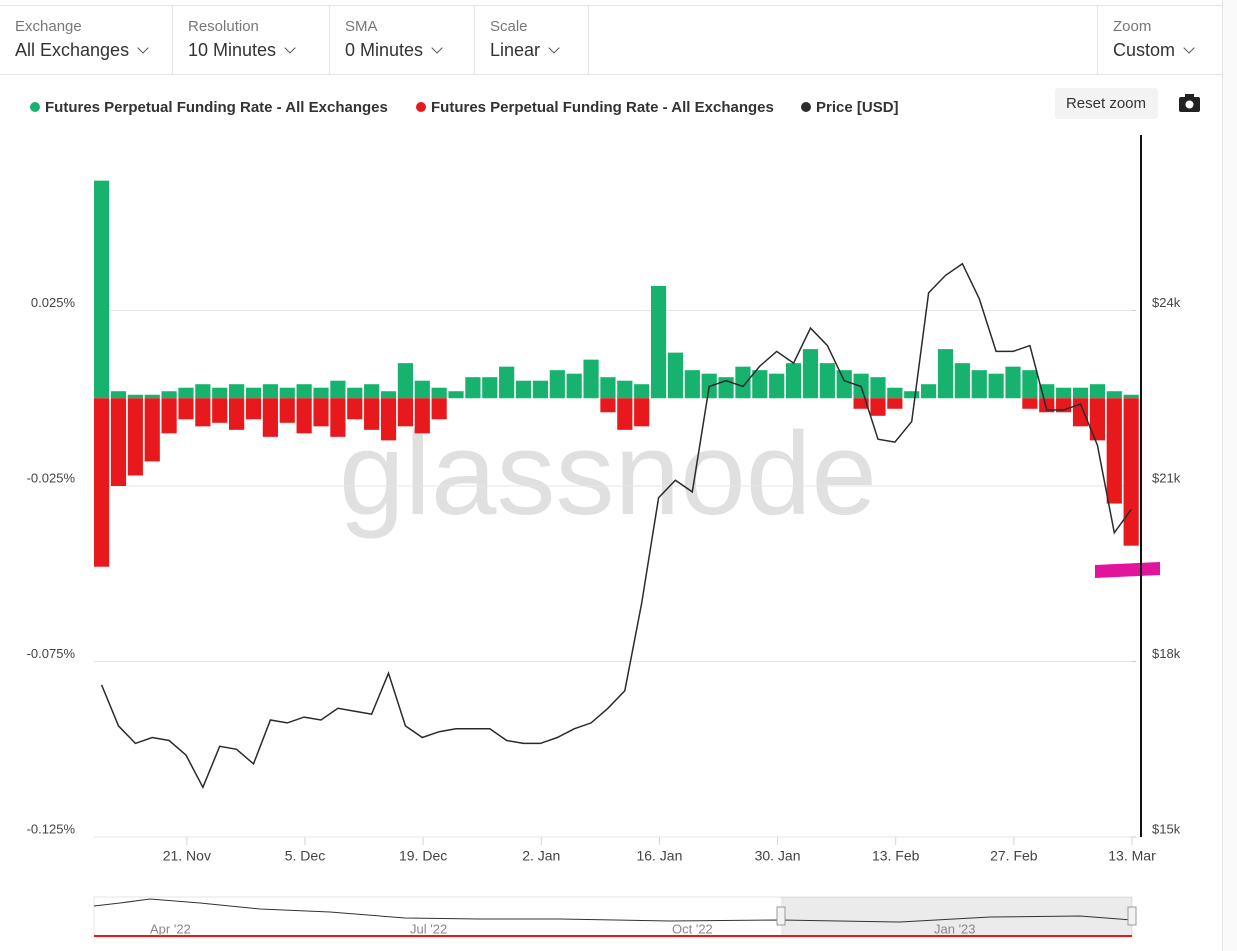  Describe the element at coordinates (692, 928) in the screenshot. I see `navigator-label: Oct '22` at that location.